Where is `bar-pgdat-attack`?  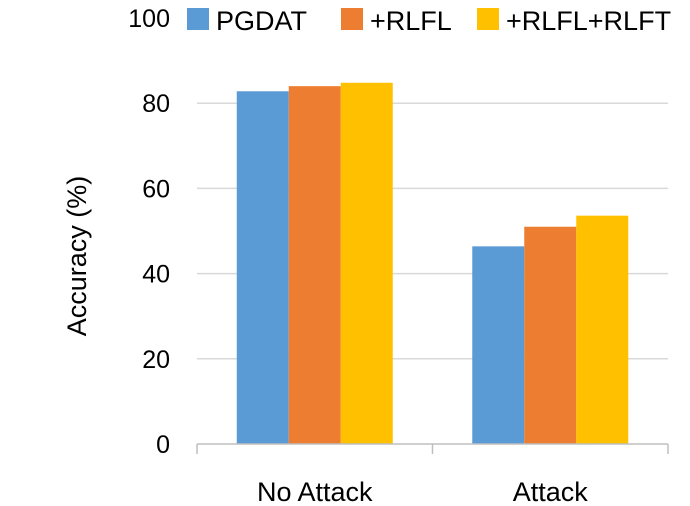 bar-pgdat-attack is located at coordinates (498, 345).